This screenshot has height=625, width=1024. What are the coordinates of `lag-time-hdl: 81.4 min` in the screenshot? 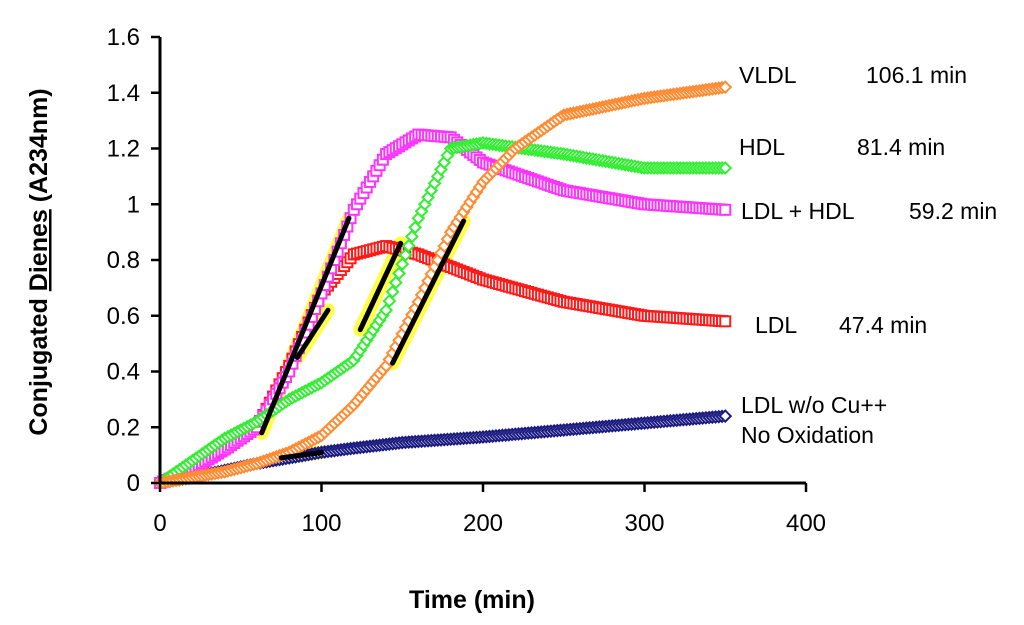 It's located at (901, 147).